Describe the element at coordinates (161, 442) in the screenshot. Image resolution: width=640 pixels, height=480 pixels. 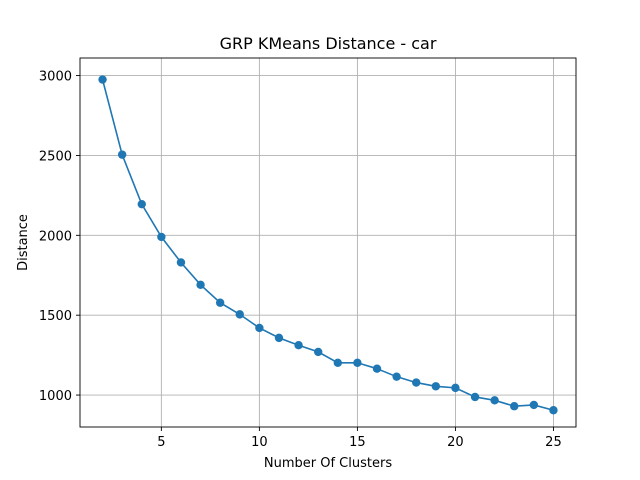
I see `x-tick-label: 5` at that location.